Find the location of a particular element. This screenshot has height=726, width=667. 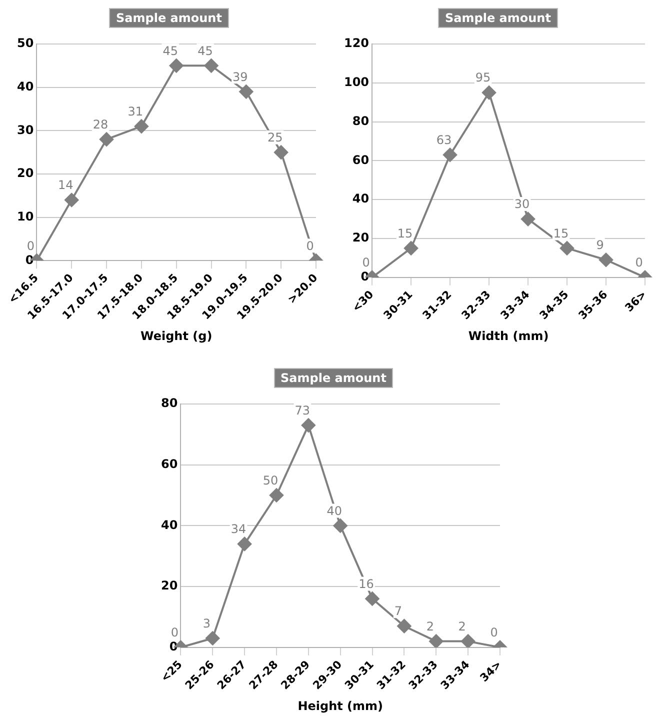

y-tick-label: 120 is located at coordinates (357, 43).